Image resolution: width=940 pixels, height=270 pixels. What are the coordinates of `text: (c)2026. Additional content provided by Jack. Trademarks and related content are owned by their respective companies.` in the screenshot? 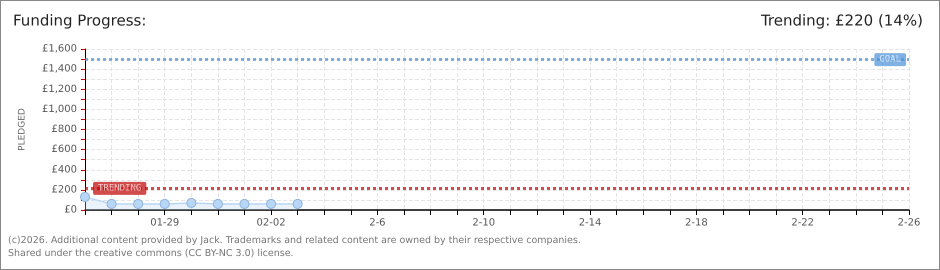 It's located at (294, 240).